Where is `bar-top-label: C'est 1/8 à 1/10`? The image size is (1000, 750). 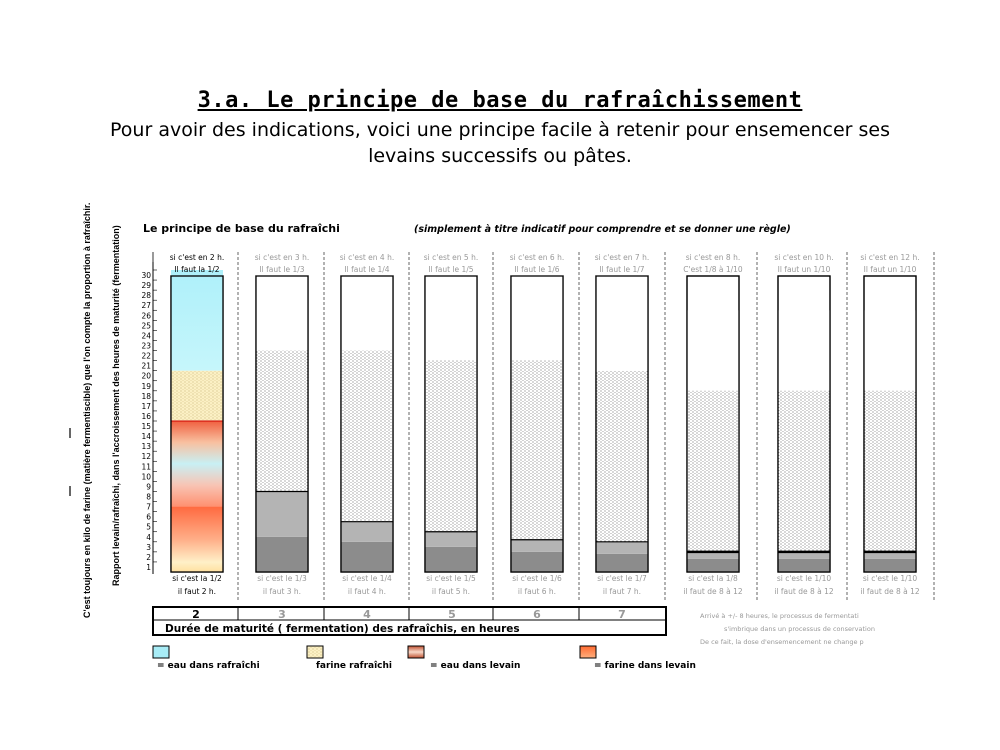 bar-top-label: C'est 1/8 à 1/10 is located at coordinates (713, 269).